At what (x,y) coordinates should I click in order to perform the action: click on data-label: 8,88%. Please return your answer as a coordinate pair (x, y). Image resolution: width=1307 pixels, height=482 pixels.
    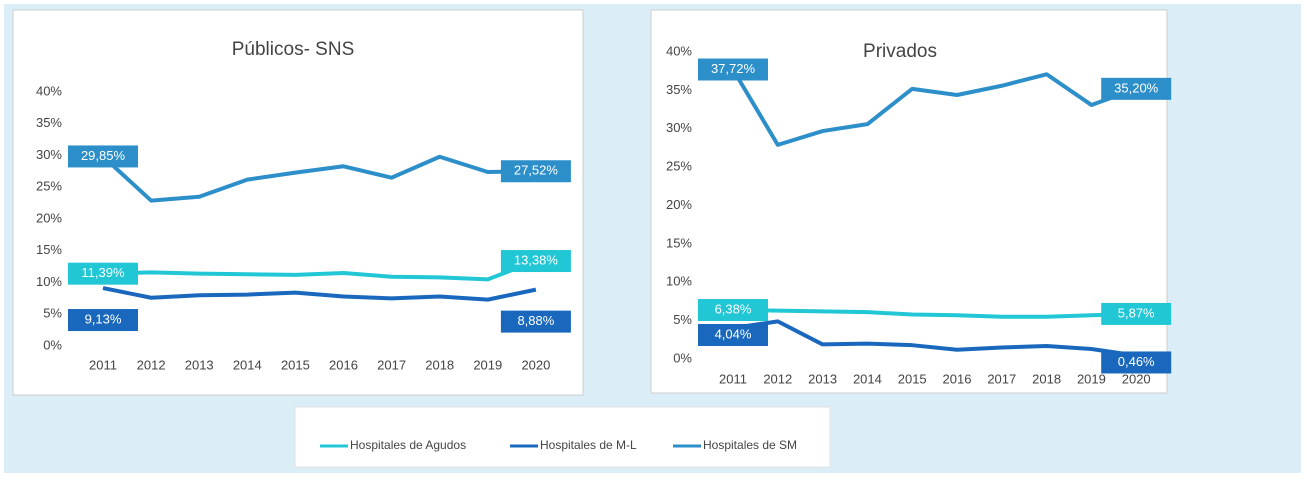
    Looking at the image, I should click on (535, 320).